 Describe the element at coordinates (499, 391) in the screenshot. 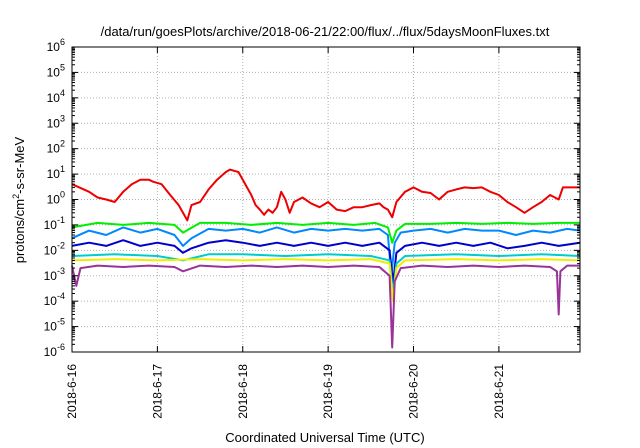

I see `x-tick-label: 2018-6-21` at that location.